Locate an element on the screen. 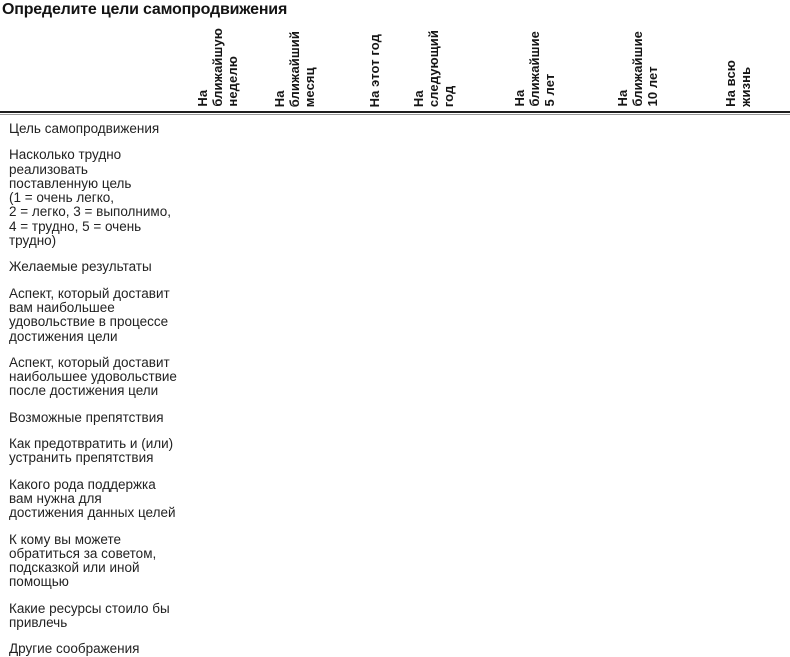 This screenshot has height=657, width=790. row-label-goal: Цель самопродвижения is located at coordinates (84, 128).